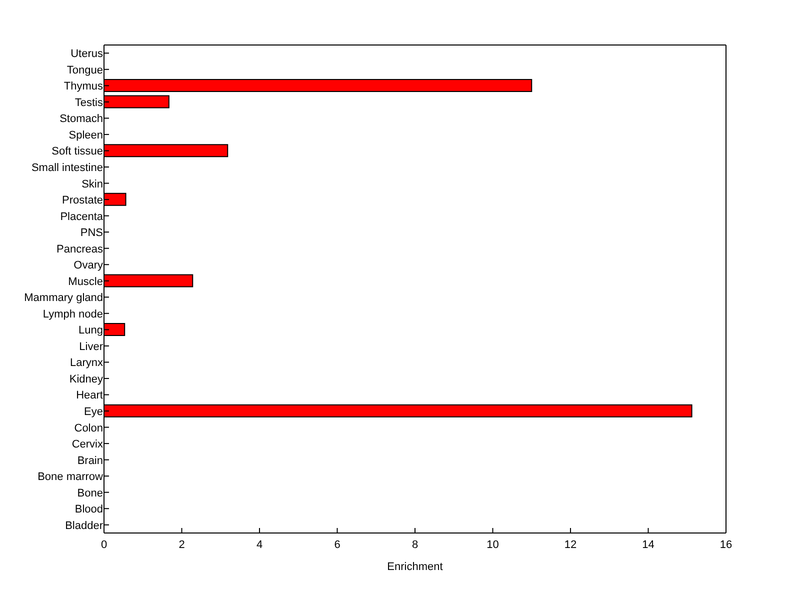 The height and width of the screenshot is (599, 800). I want to click on x-tick-label: 2, so click(181, 544).